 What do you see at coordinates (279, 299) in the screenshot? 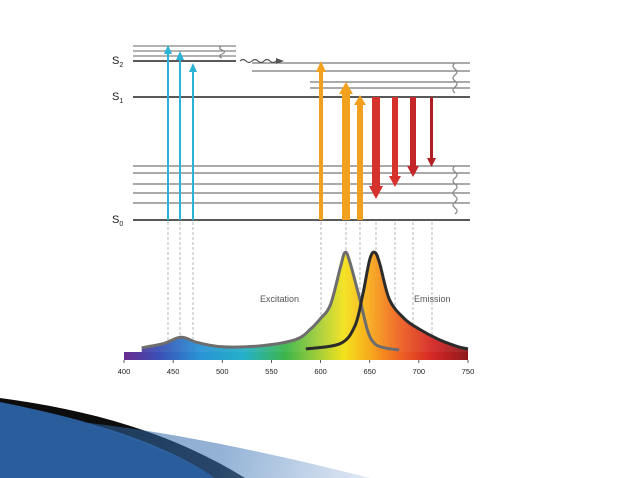
I see `excitation-label: Excitation` at bounding box center [279, 299].